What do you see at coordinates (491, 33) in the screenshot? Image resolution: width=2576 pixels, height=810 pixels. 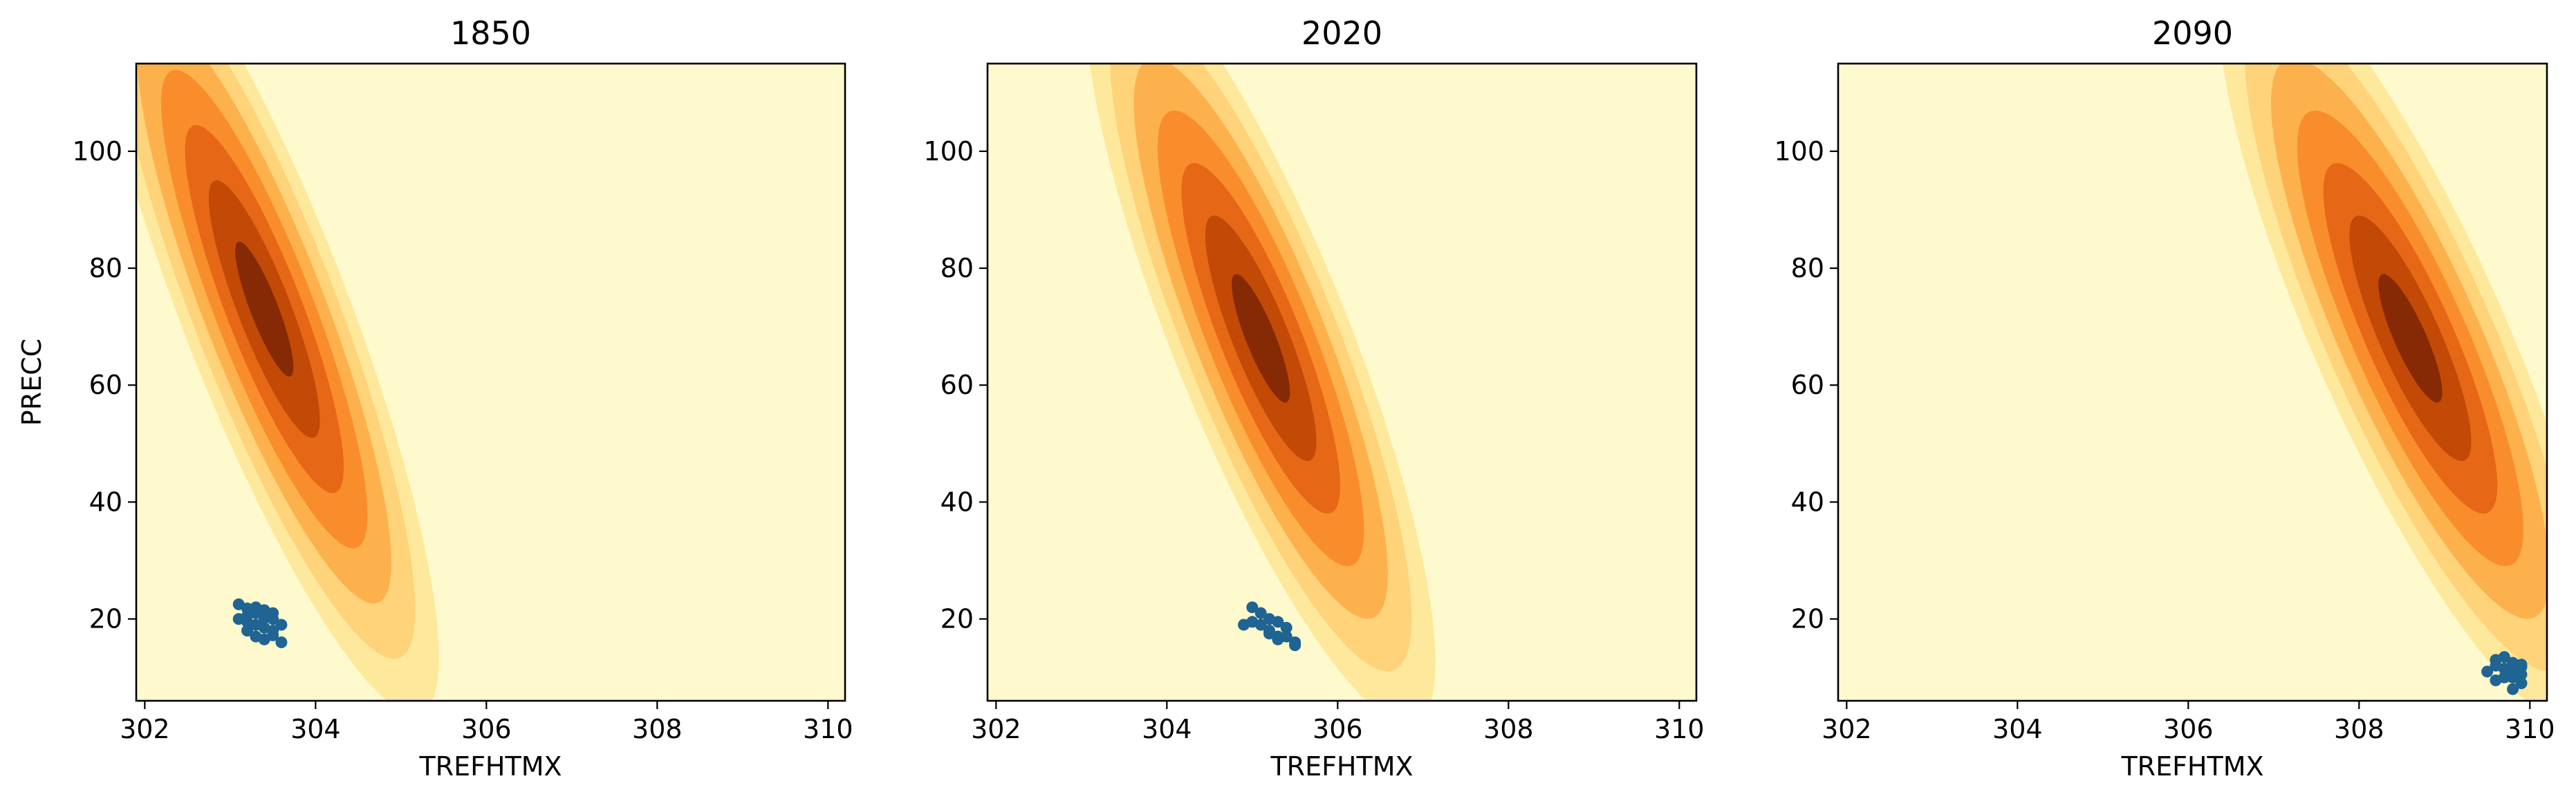 I see `panel-title: 1850` at bounding box center [491, 33].